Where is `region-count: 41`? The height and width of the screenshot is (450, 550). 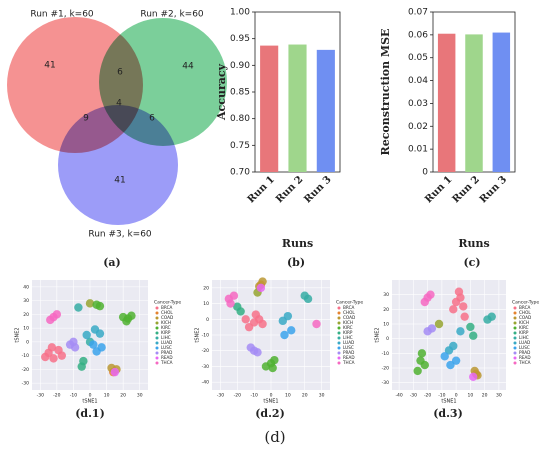 region-count: 41 is located at coordinates (49, 66).